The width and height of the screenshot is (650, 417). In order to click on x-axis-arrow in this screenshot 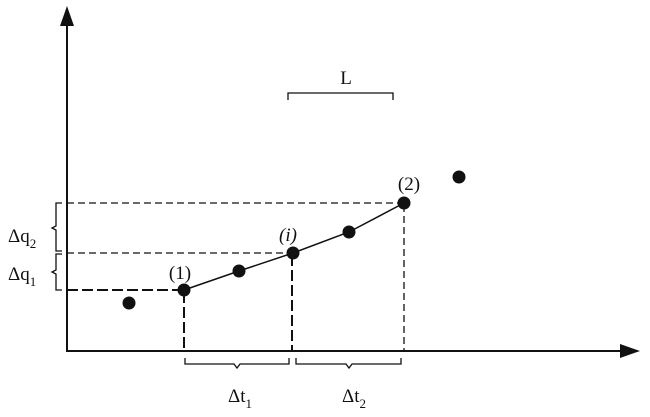, I will do `click(630, 351)`.